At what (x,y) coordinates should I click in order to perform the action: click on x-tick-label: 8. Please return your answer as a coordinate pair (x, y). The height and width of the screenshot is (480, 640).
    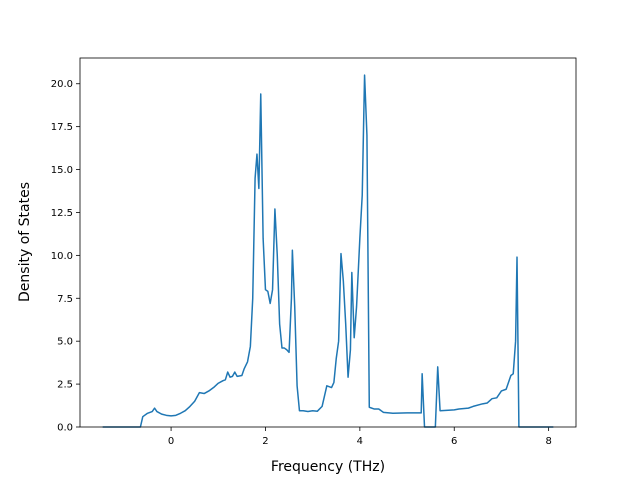
    Looking at the image, I should click on (548, 441).